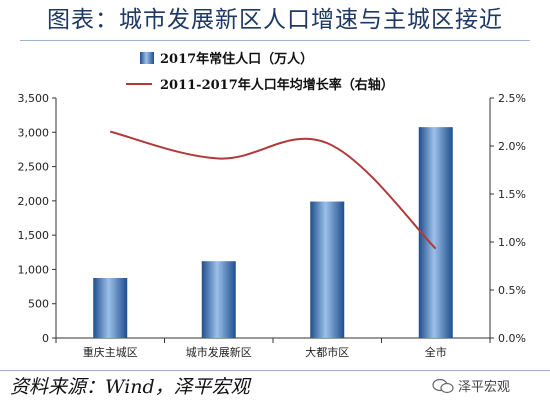  What do you see at coordinates (327, 269) in the screenshot?
I see `bar-metro-area` at bounding box center [327, 269].